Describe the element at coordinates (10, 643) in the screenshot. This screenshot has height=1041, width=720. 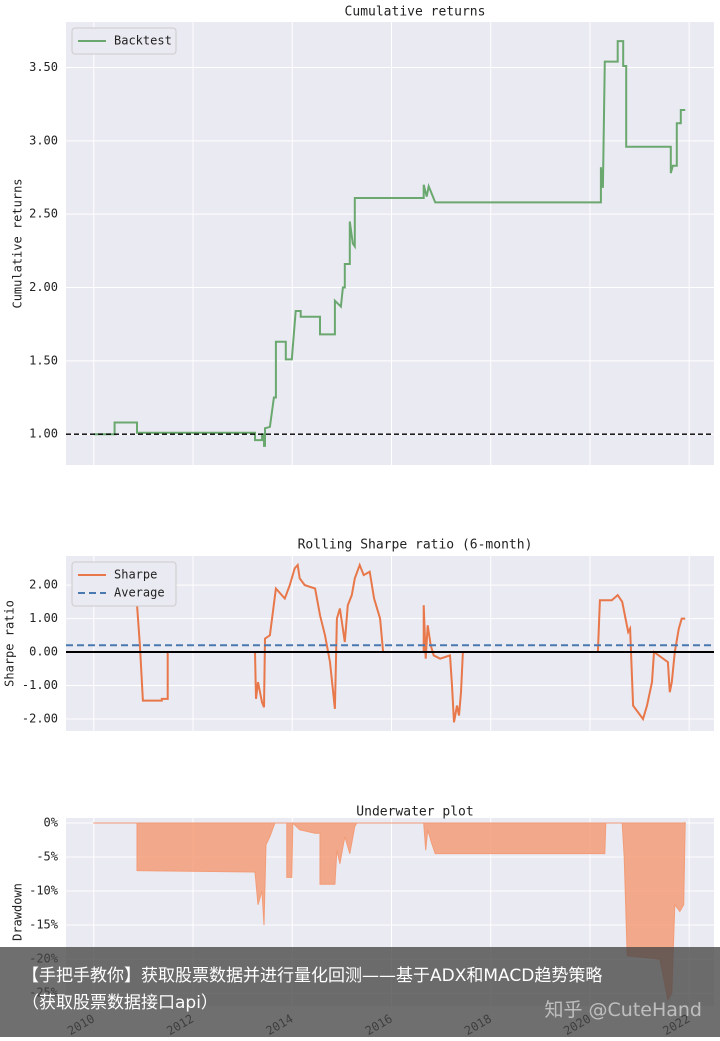
I see `y-axis-label: Sharpe ratio` at that location.